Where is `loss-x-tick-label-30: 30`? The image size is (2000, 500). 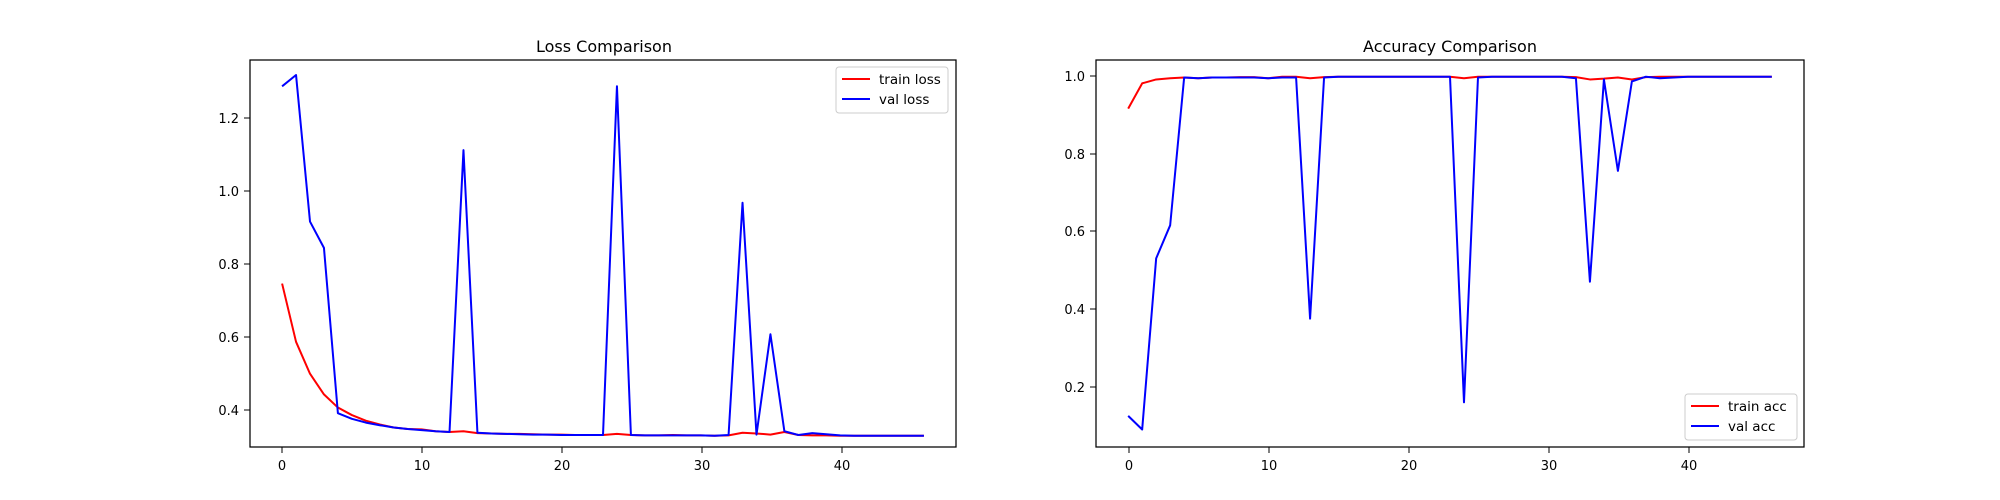 loss-x-tick-label-30: 30 is located at coordinates (702, 466).